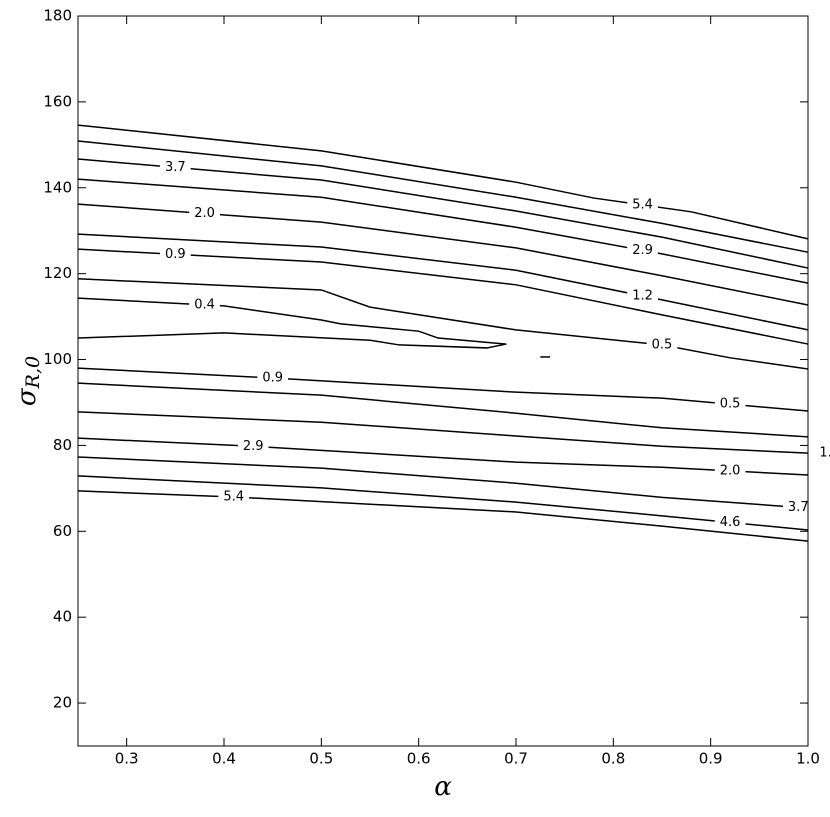  What do you see at coordinates (419, 759) in the screenshot?
I see `x-tick-label: 0.6` at bounding box center [419, 759].